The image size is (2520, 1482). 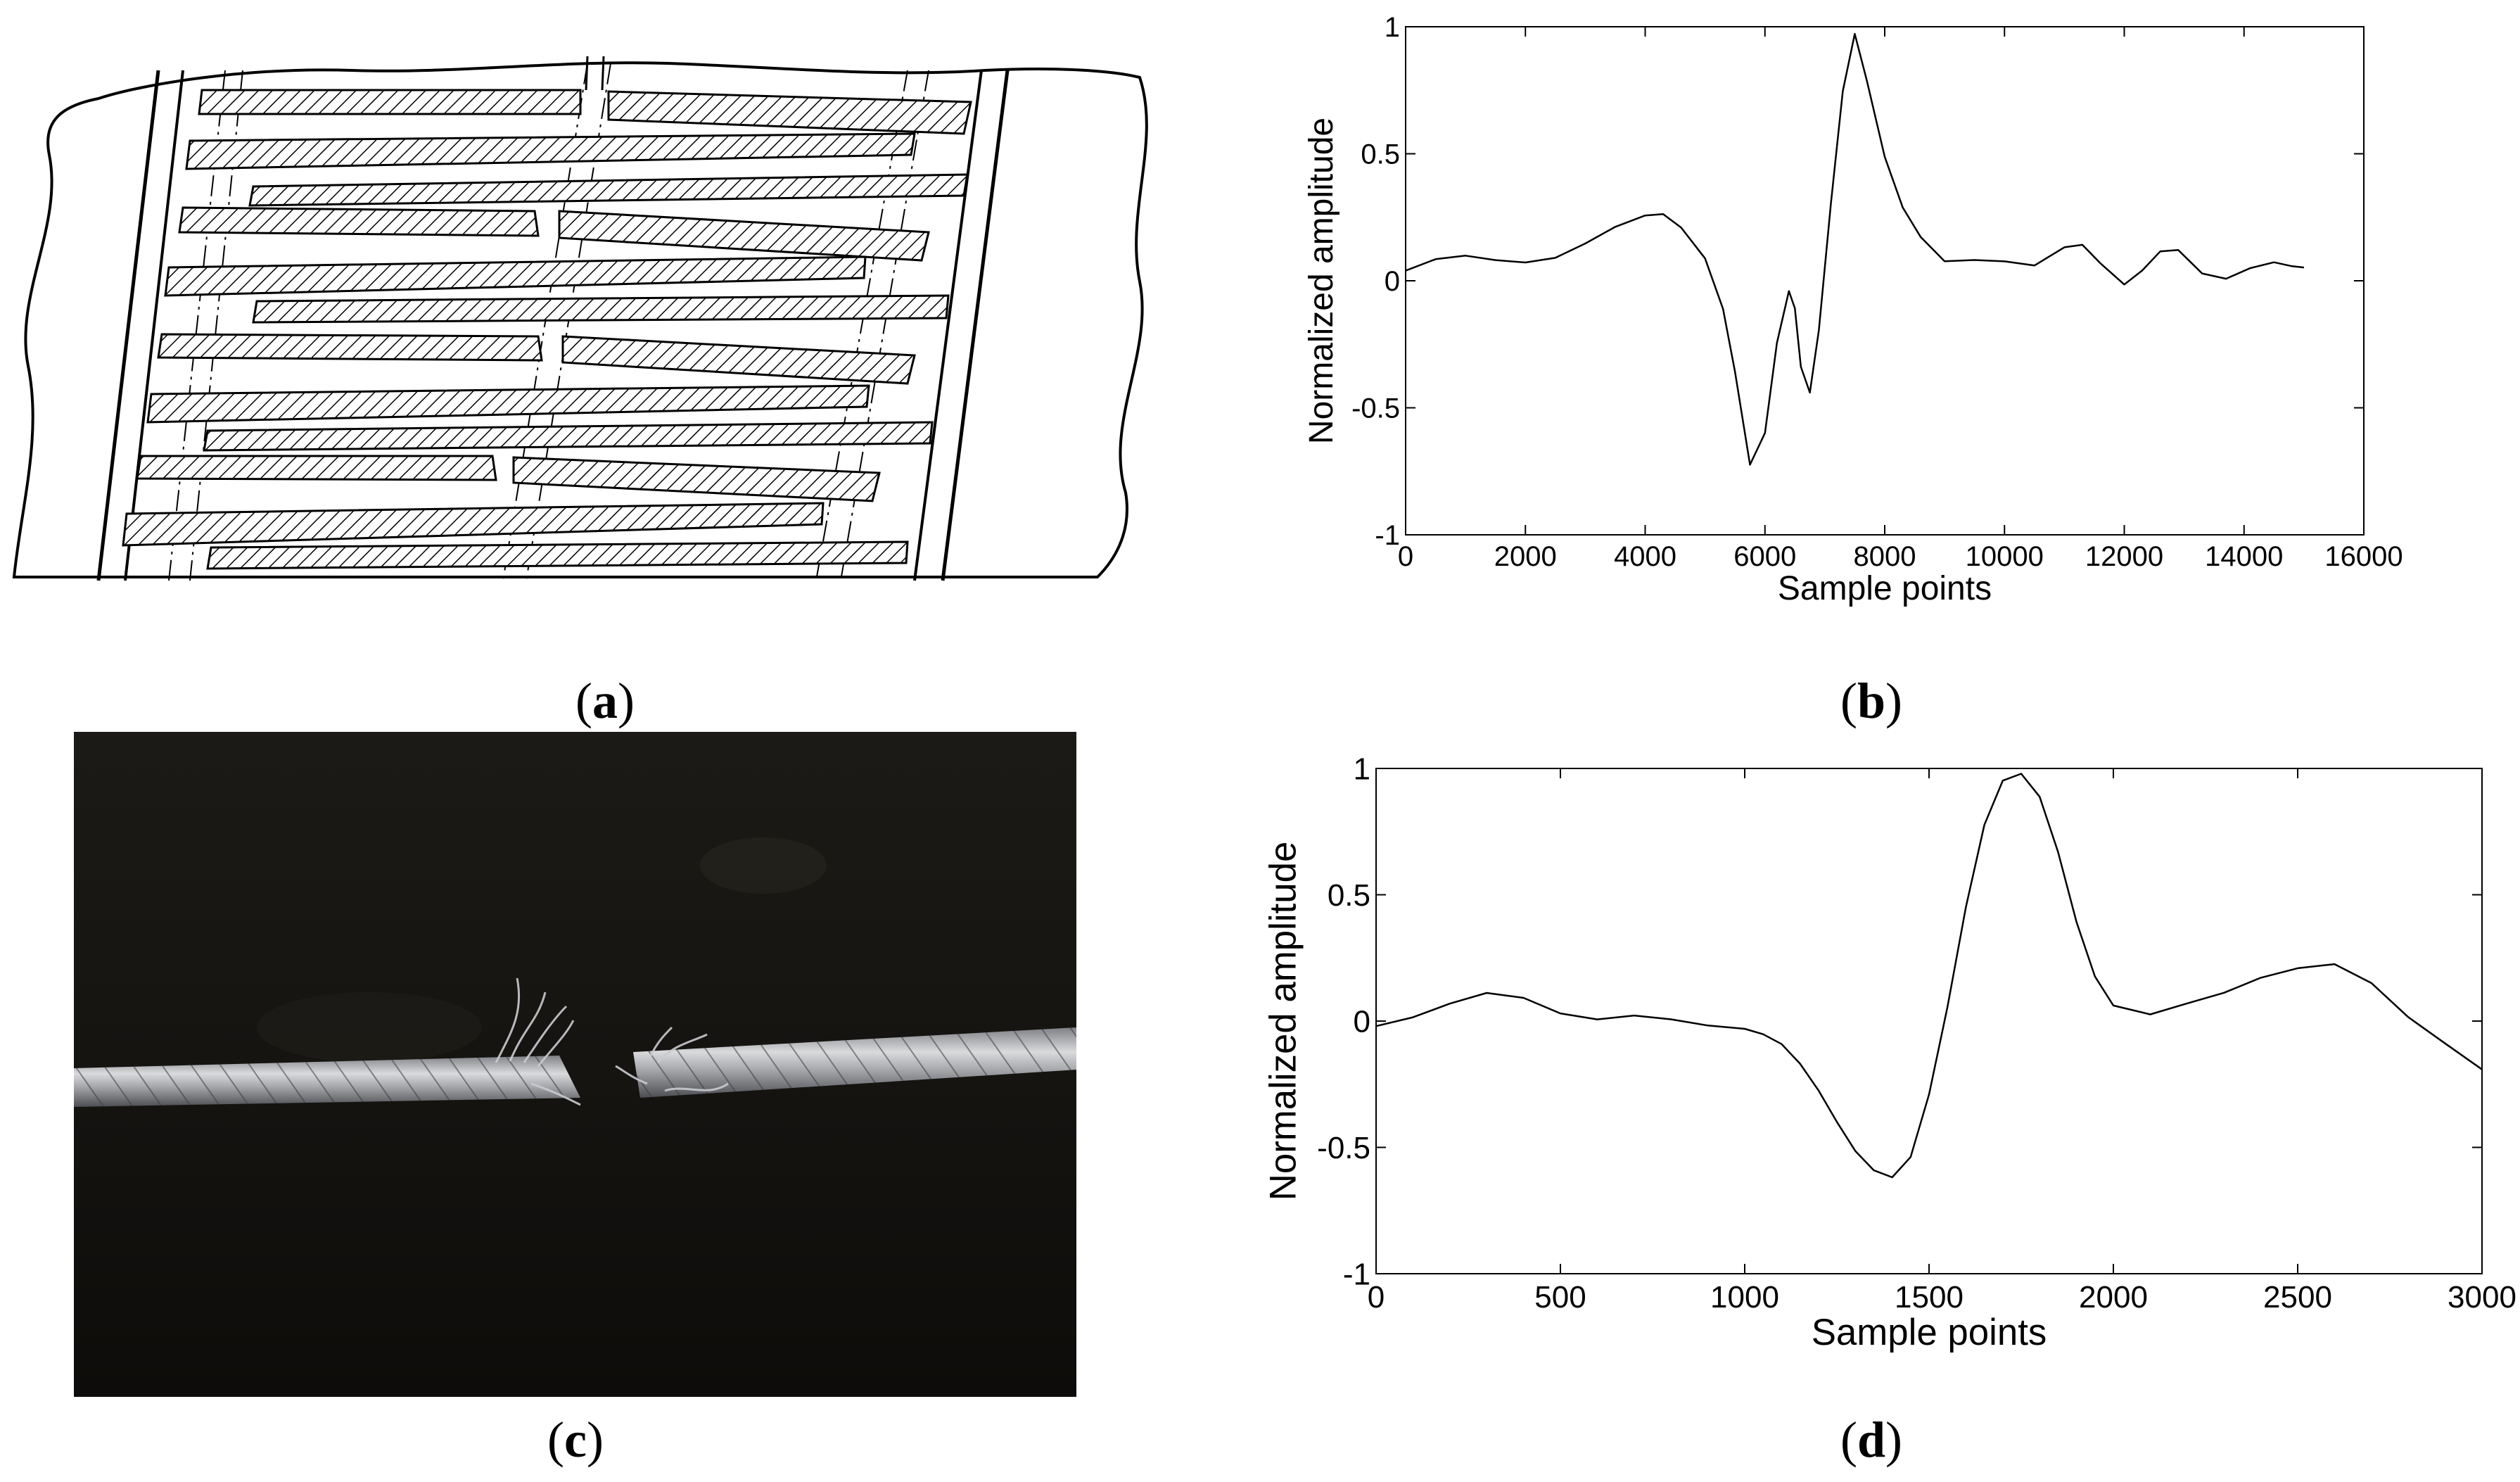 I want to click on x-tick-label: 500, so click(x=1560, y=1297).